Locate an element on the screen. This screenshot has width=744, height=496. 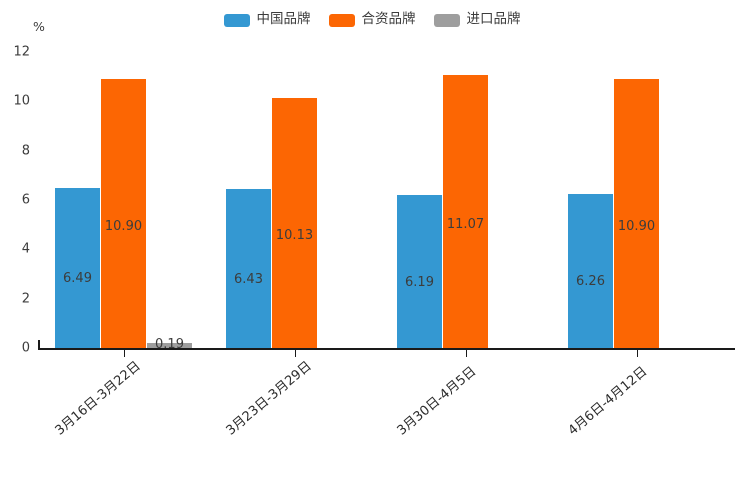
y-axis-unit-label: % is located at coordinates (39, 26).